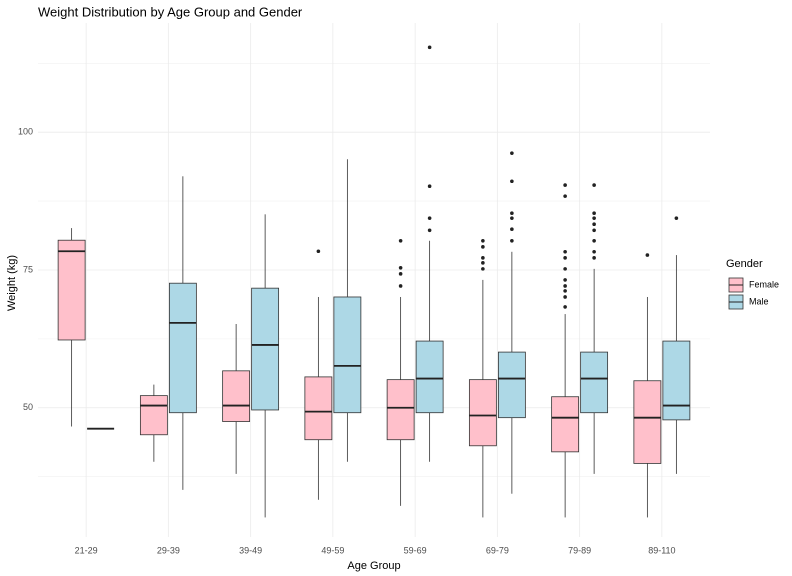 The width and height of the screenshot is (792, 576). What do you see at coordinates (661, 550) in the screenshot?
I see `x-tick-label: 89-110` at bounding box center [661, 550].